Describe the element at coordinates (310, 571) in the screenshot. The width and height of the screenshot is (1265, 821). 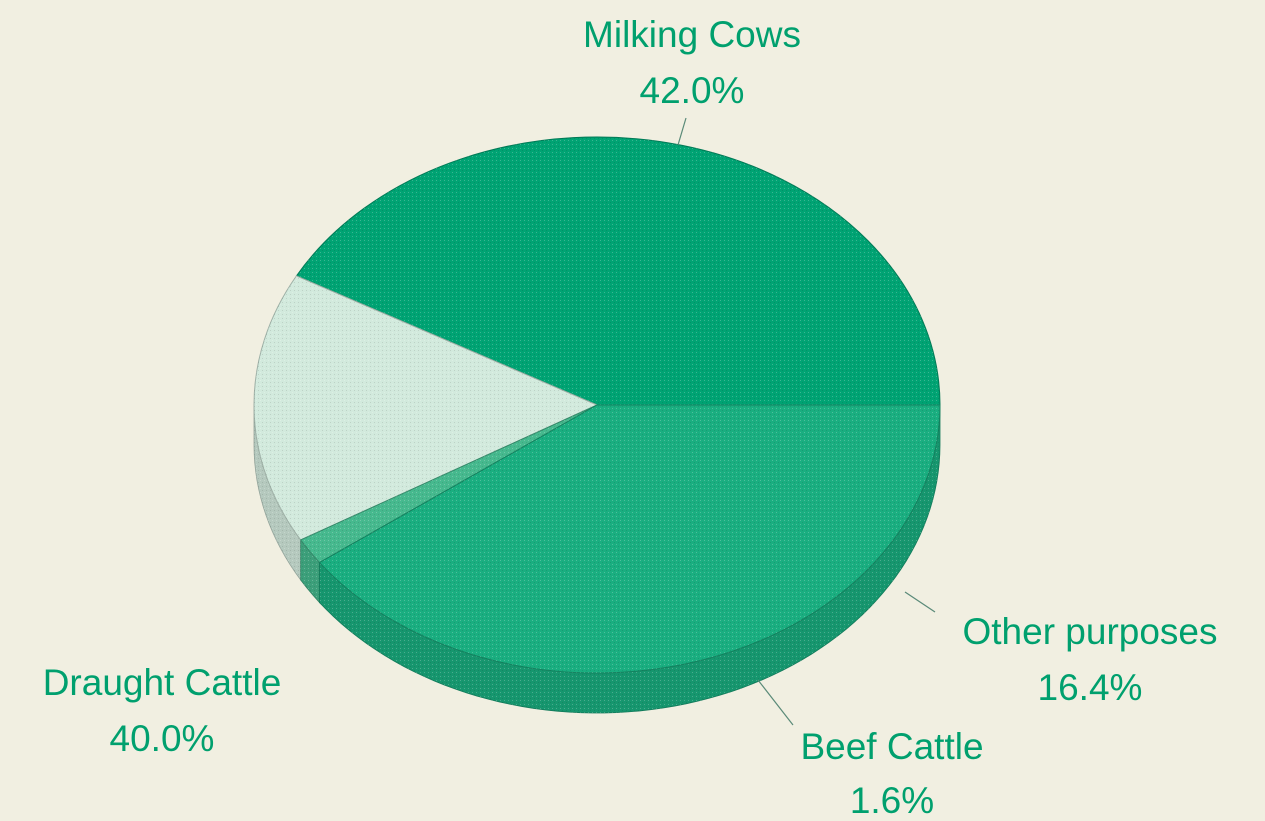
I see `pie-wall-texture-beef-cattle` at that location.